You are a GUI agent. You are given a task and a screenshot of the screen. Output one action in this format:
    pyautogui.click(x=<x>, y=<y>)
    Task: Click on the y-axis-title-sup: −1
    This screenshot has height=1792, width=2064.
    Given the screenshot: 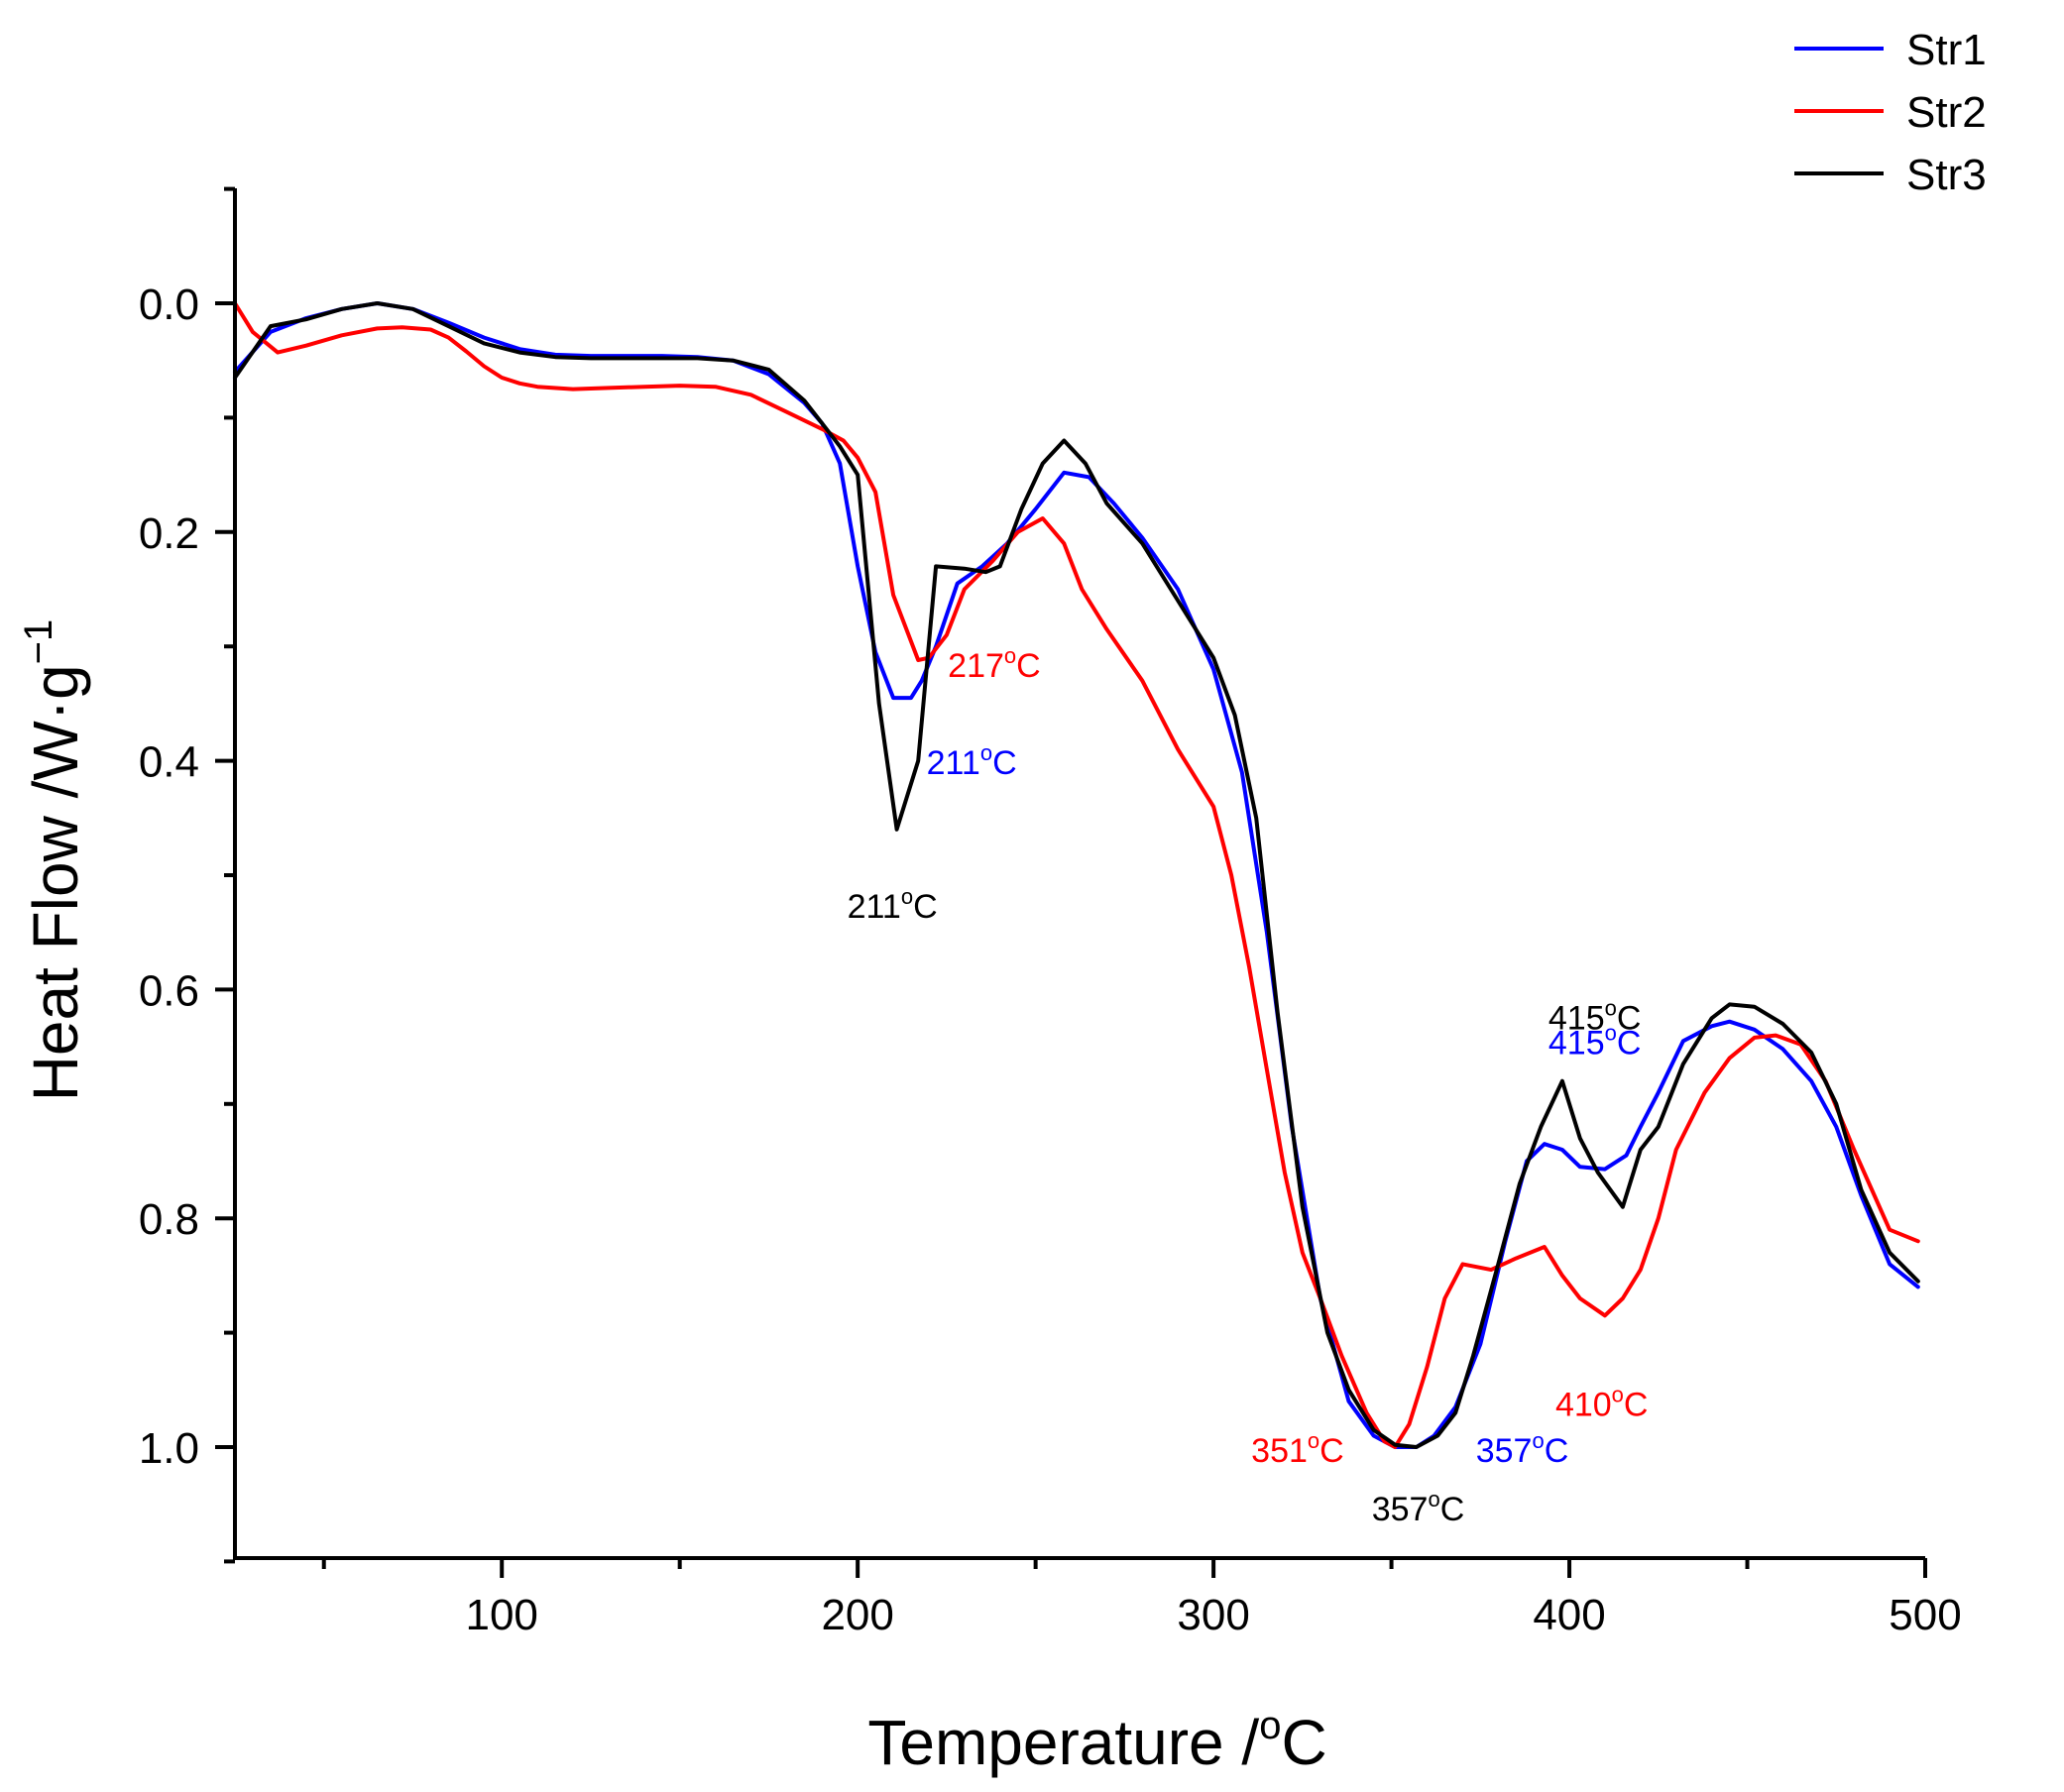 What is the action you would take?
    pyautogui.click(x=38, y=642)
    